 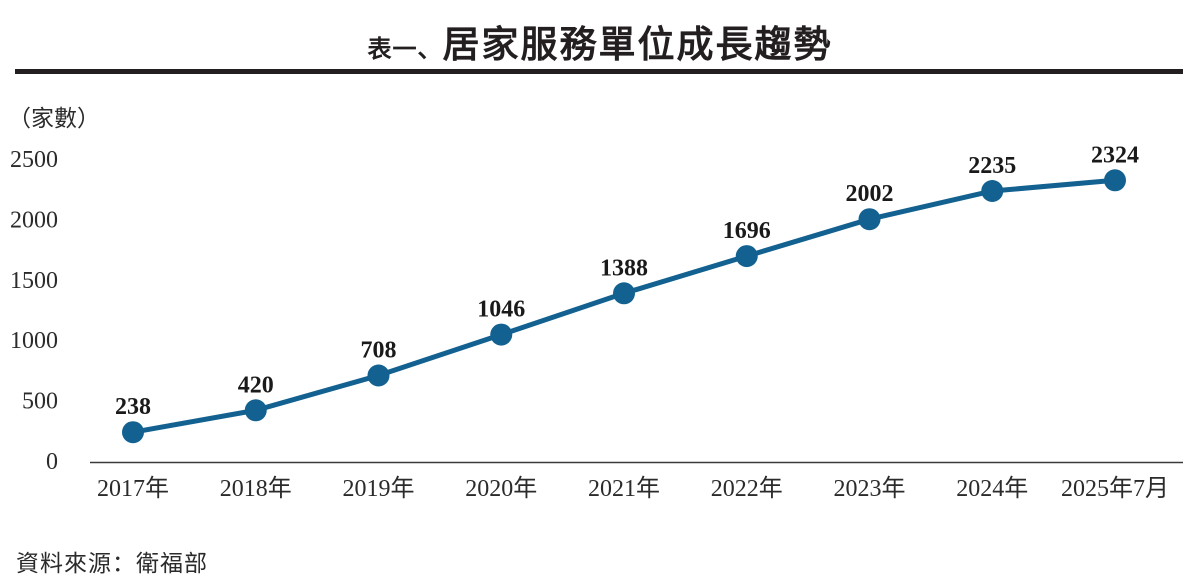 I want to click on y-tick-label: 2000, so click(x=34, y=220).